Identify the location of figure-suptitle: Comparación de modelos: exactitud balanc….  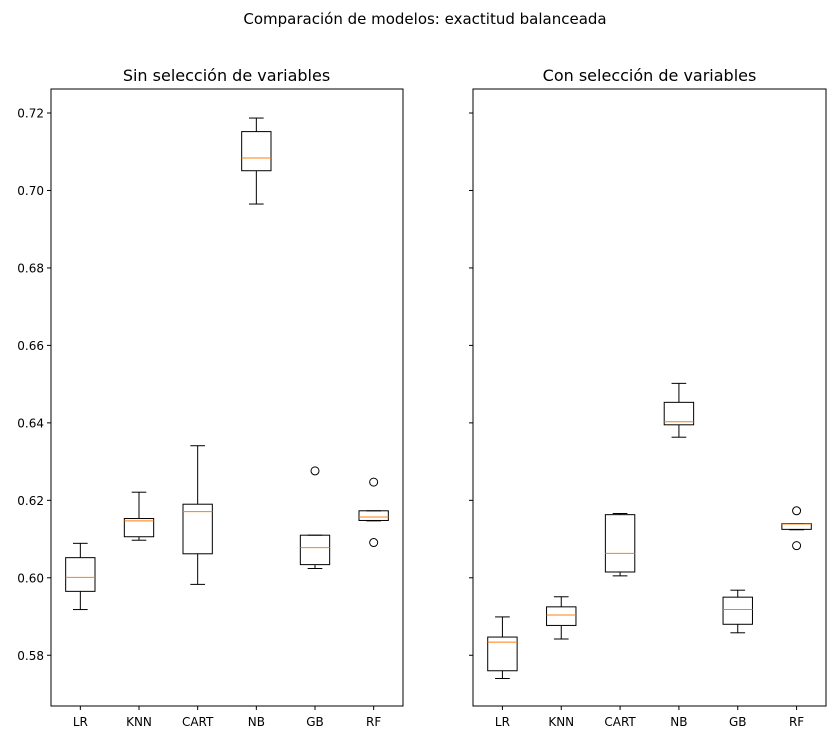
(424, 19).